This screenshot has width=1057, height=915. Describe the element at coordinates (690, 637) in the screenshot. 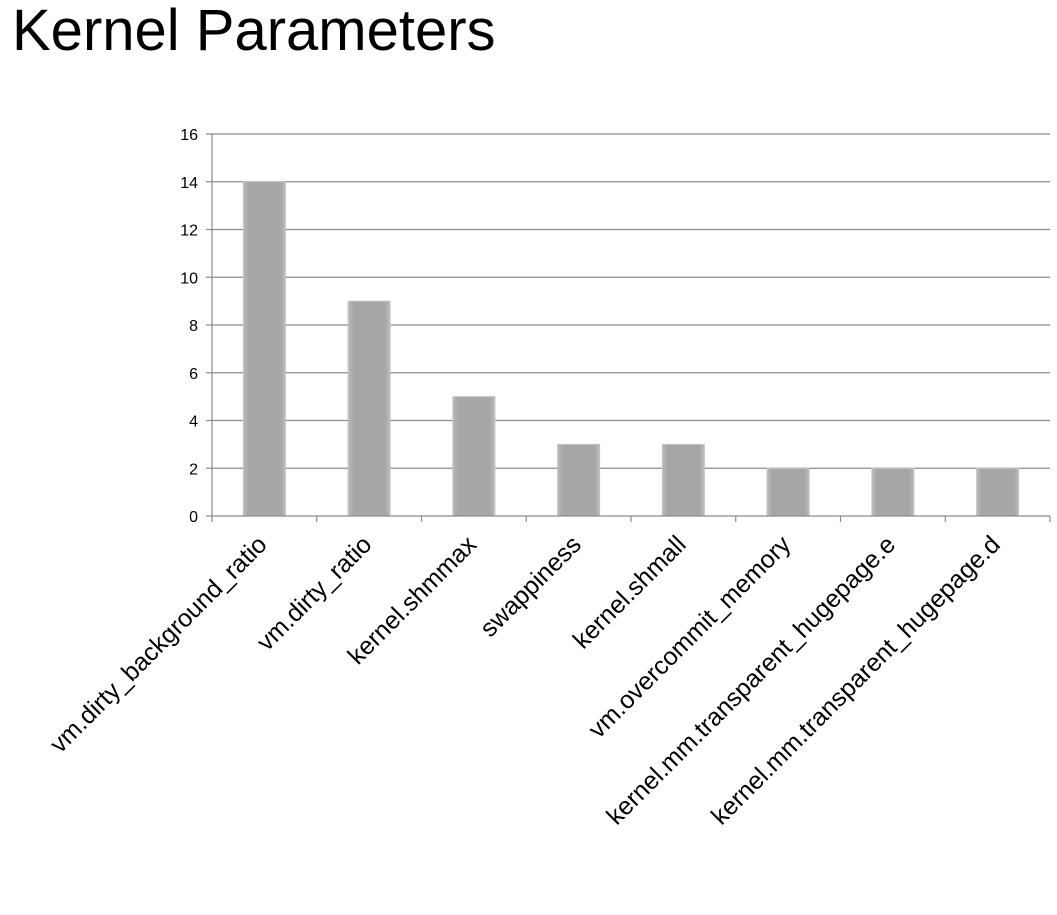

I see `x-tick-label: vm.overcommit_memory` at that location.